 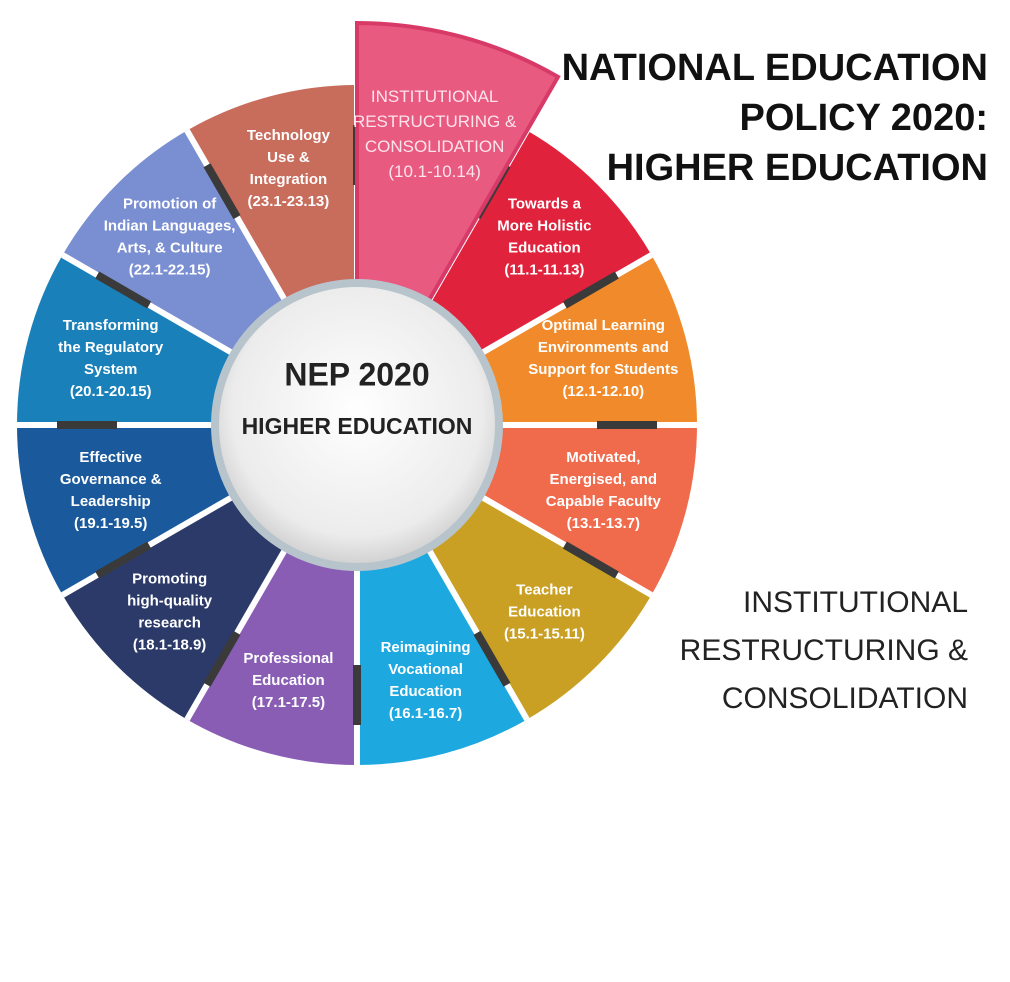 I want to click on focus-line: RESTRUCTURING &, so click(x=824, y=650).